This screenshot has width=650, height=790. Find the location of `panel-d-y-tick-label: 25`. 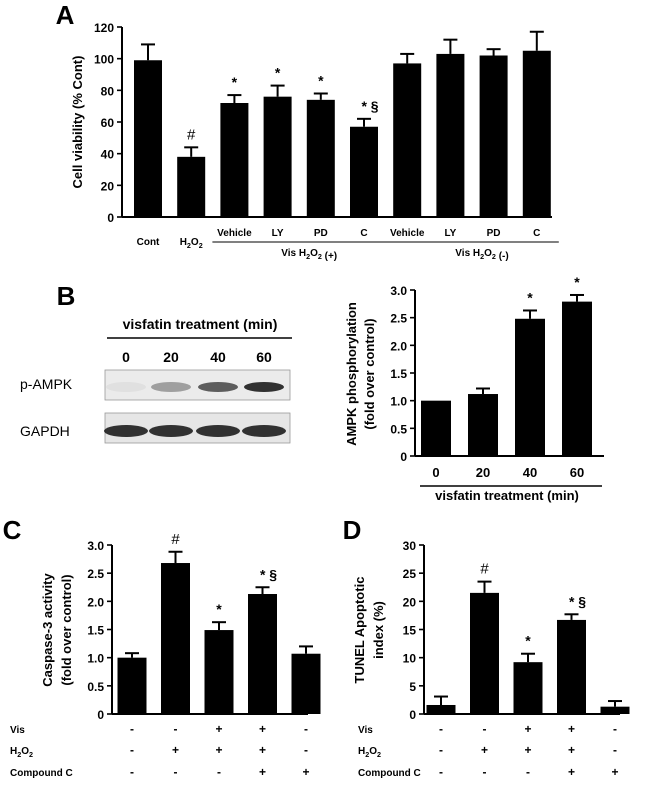

panel-d-y-tick-label: 25 is located at coordinates (410, 574).